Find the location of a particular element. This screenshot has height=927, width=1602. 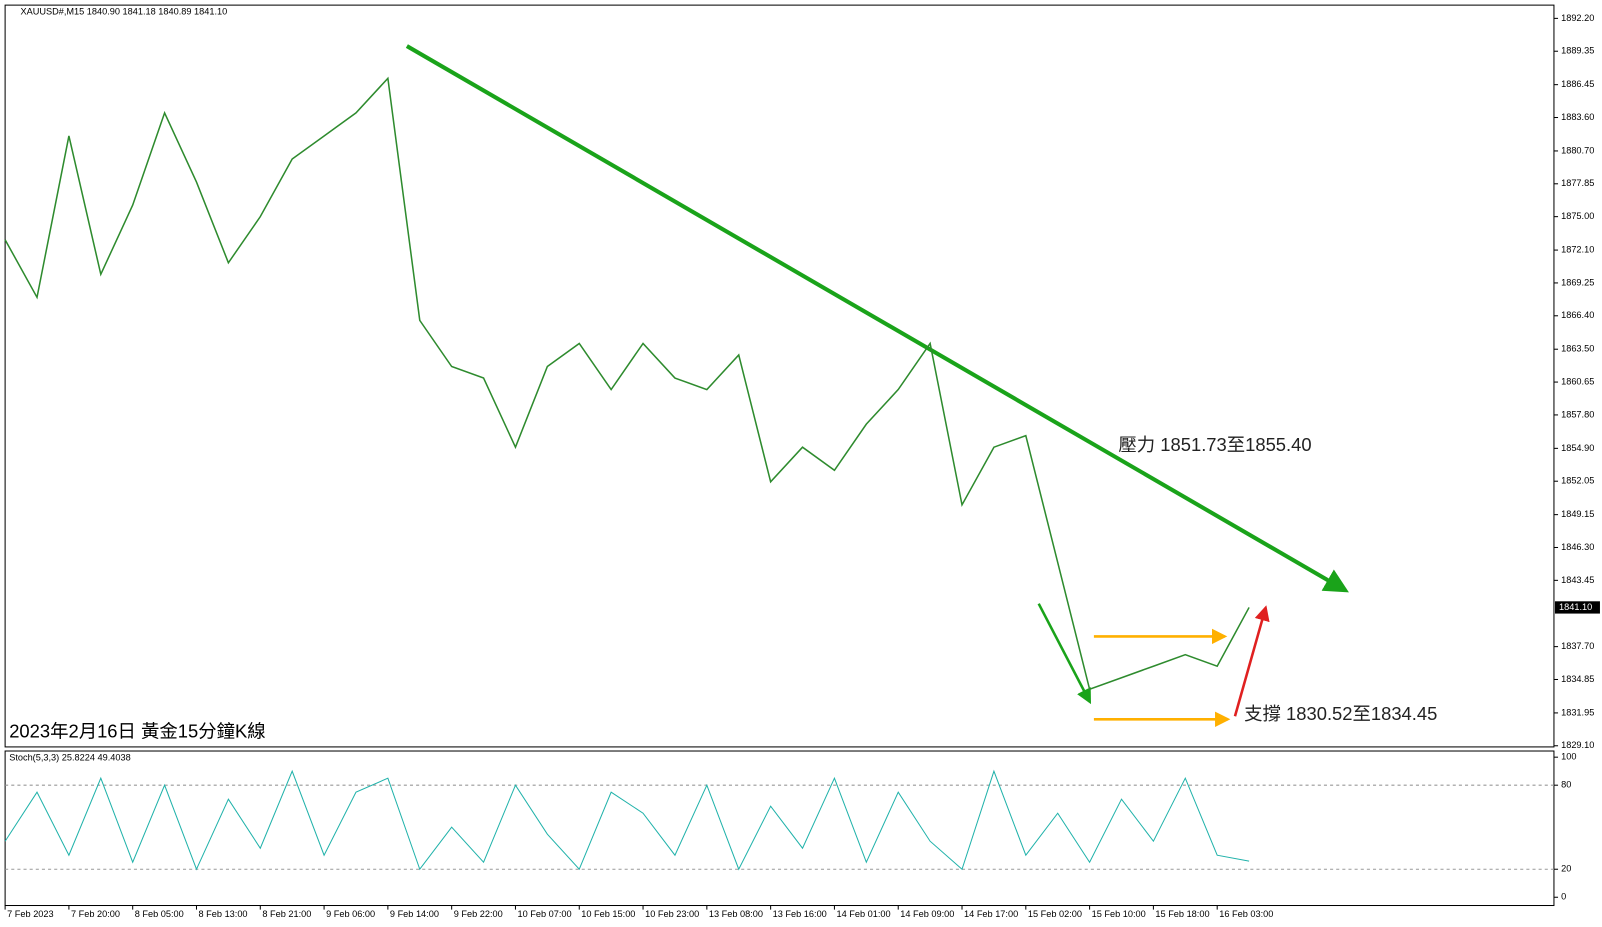

down-arrow is located at coordinates (1064, 654).